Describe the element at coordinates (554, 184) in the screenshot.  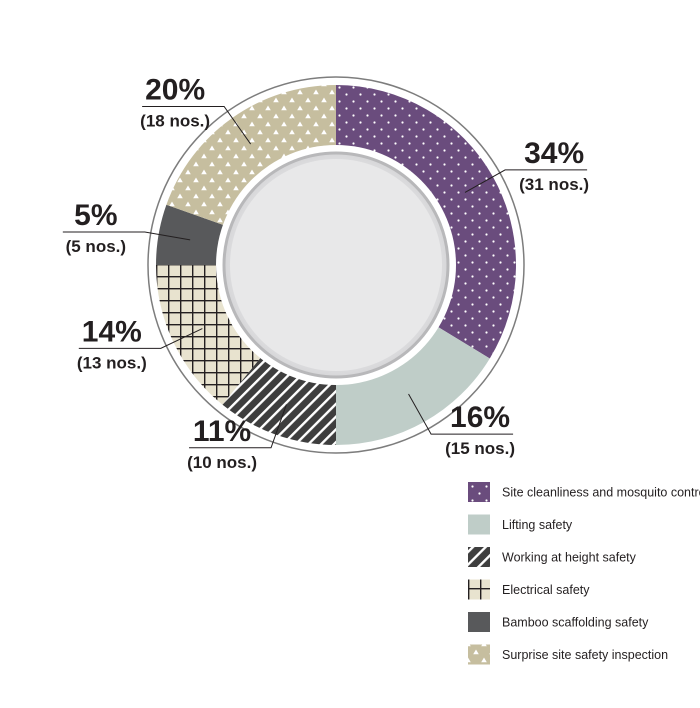
I see `count-label-site-cleanliness-and-mosquito-control: (31 nos.)` at that location.